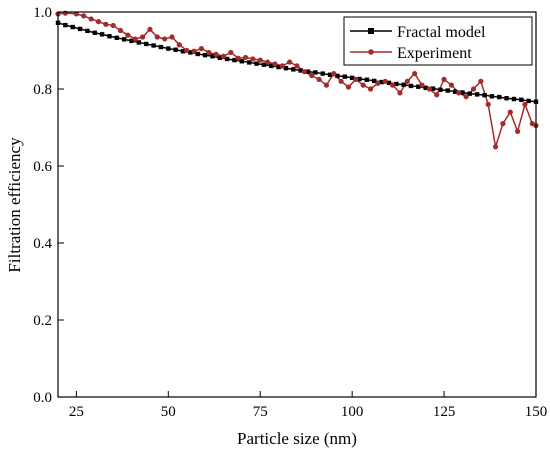  I want to click on x-tick-label: 50, so click(168, 412).